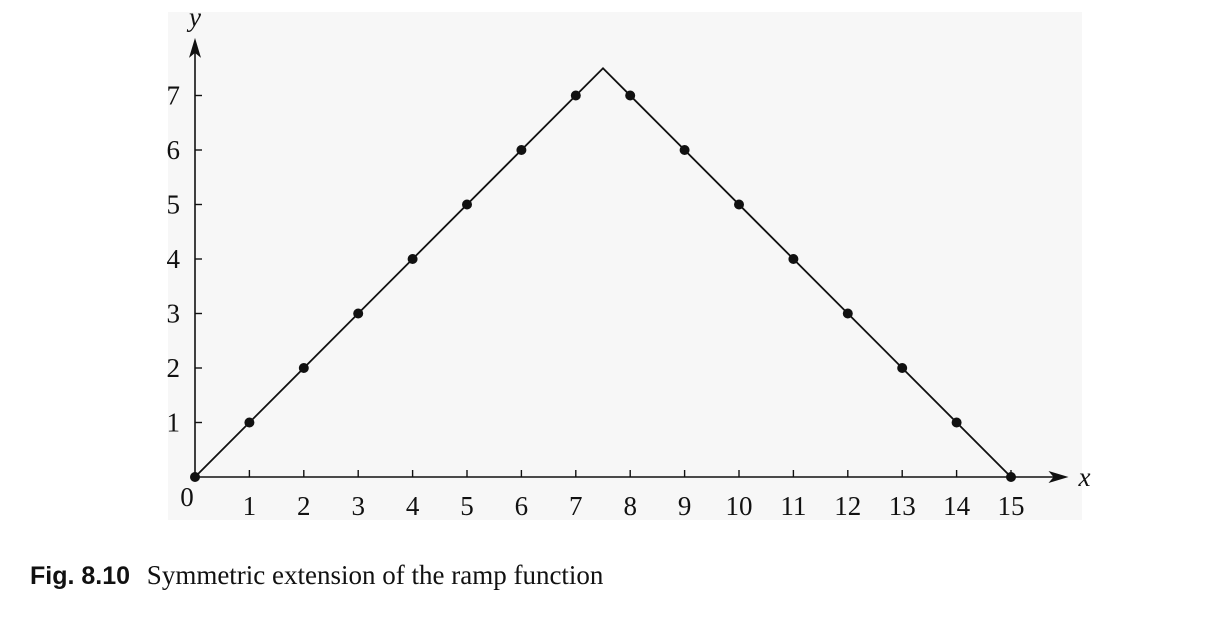 Image resolution: width=1207 pixels, height=617 pixels. What do you see at coordinates (522, 506) in the screenshot?
I see `x-tick-label: 6` at bounding box center [522, 506].